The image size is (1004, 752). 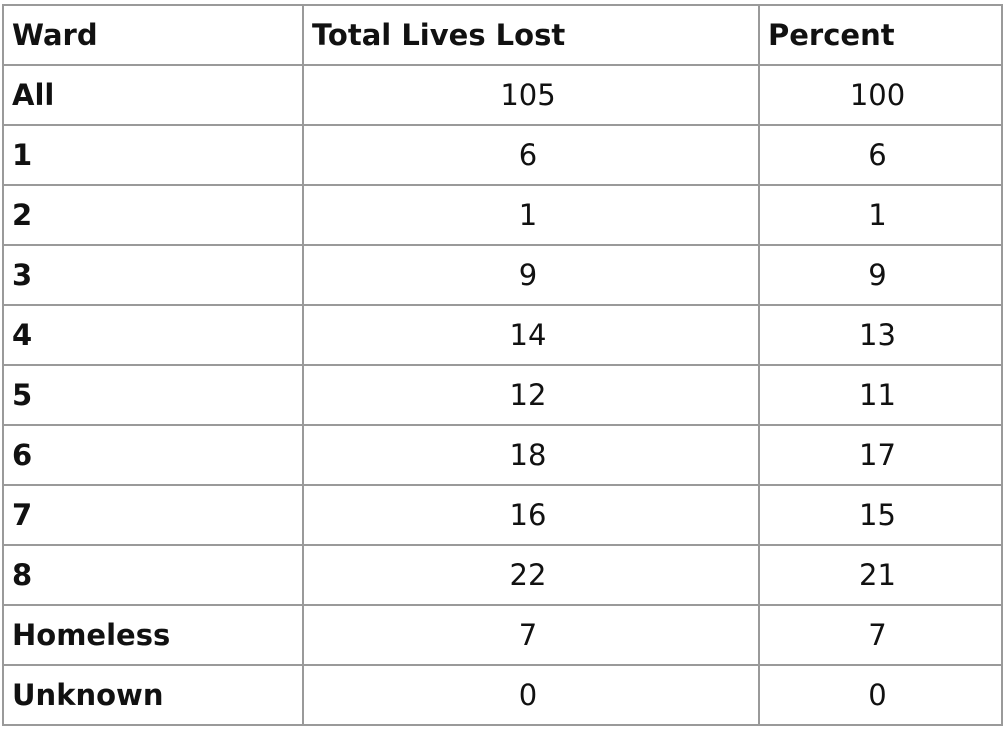 I want to click on lives-cell: 16, so click(x=531, y=515).